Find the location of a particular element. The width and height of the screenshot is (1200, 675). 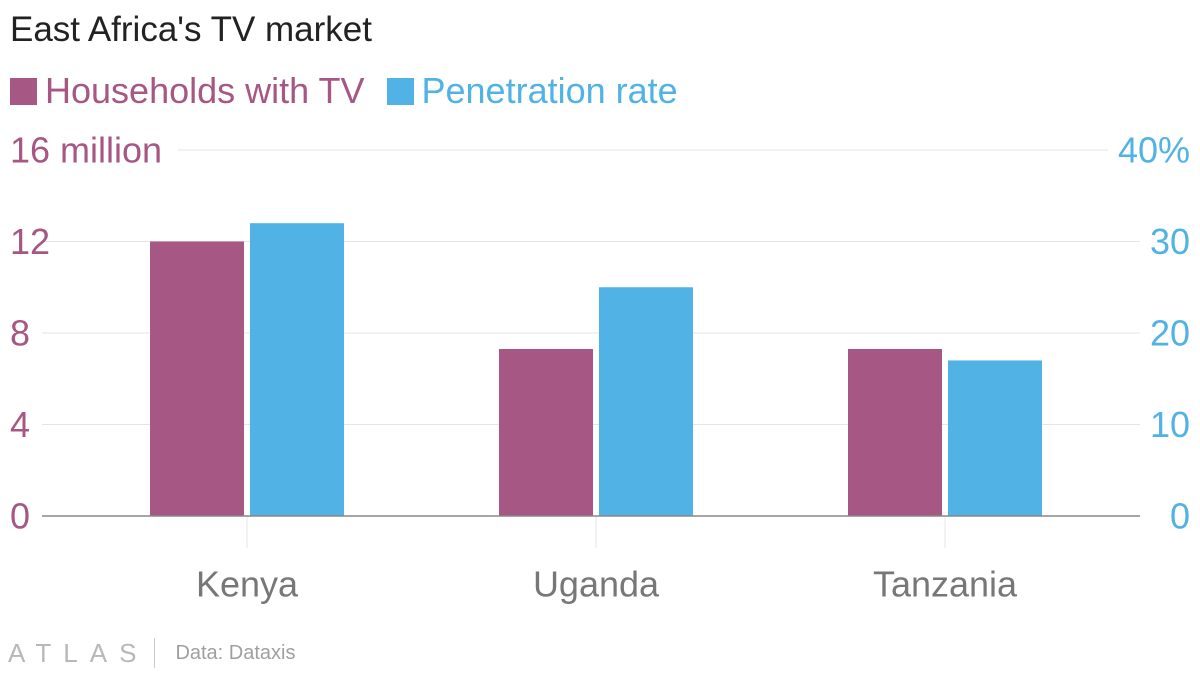

legend: Households with TV Penetration rate is located at coordinates (355, 91).